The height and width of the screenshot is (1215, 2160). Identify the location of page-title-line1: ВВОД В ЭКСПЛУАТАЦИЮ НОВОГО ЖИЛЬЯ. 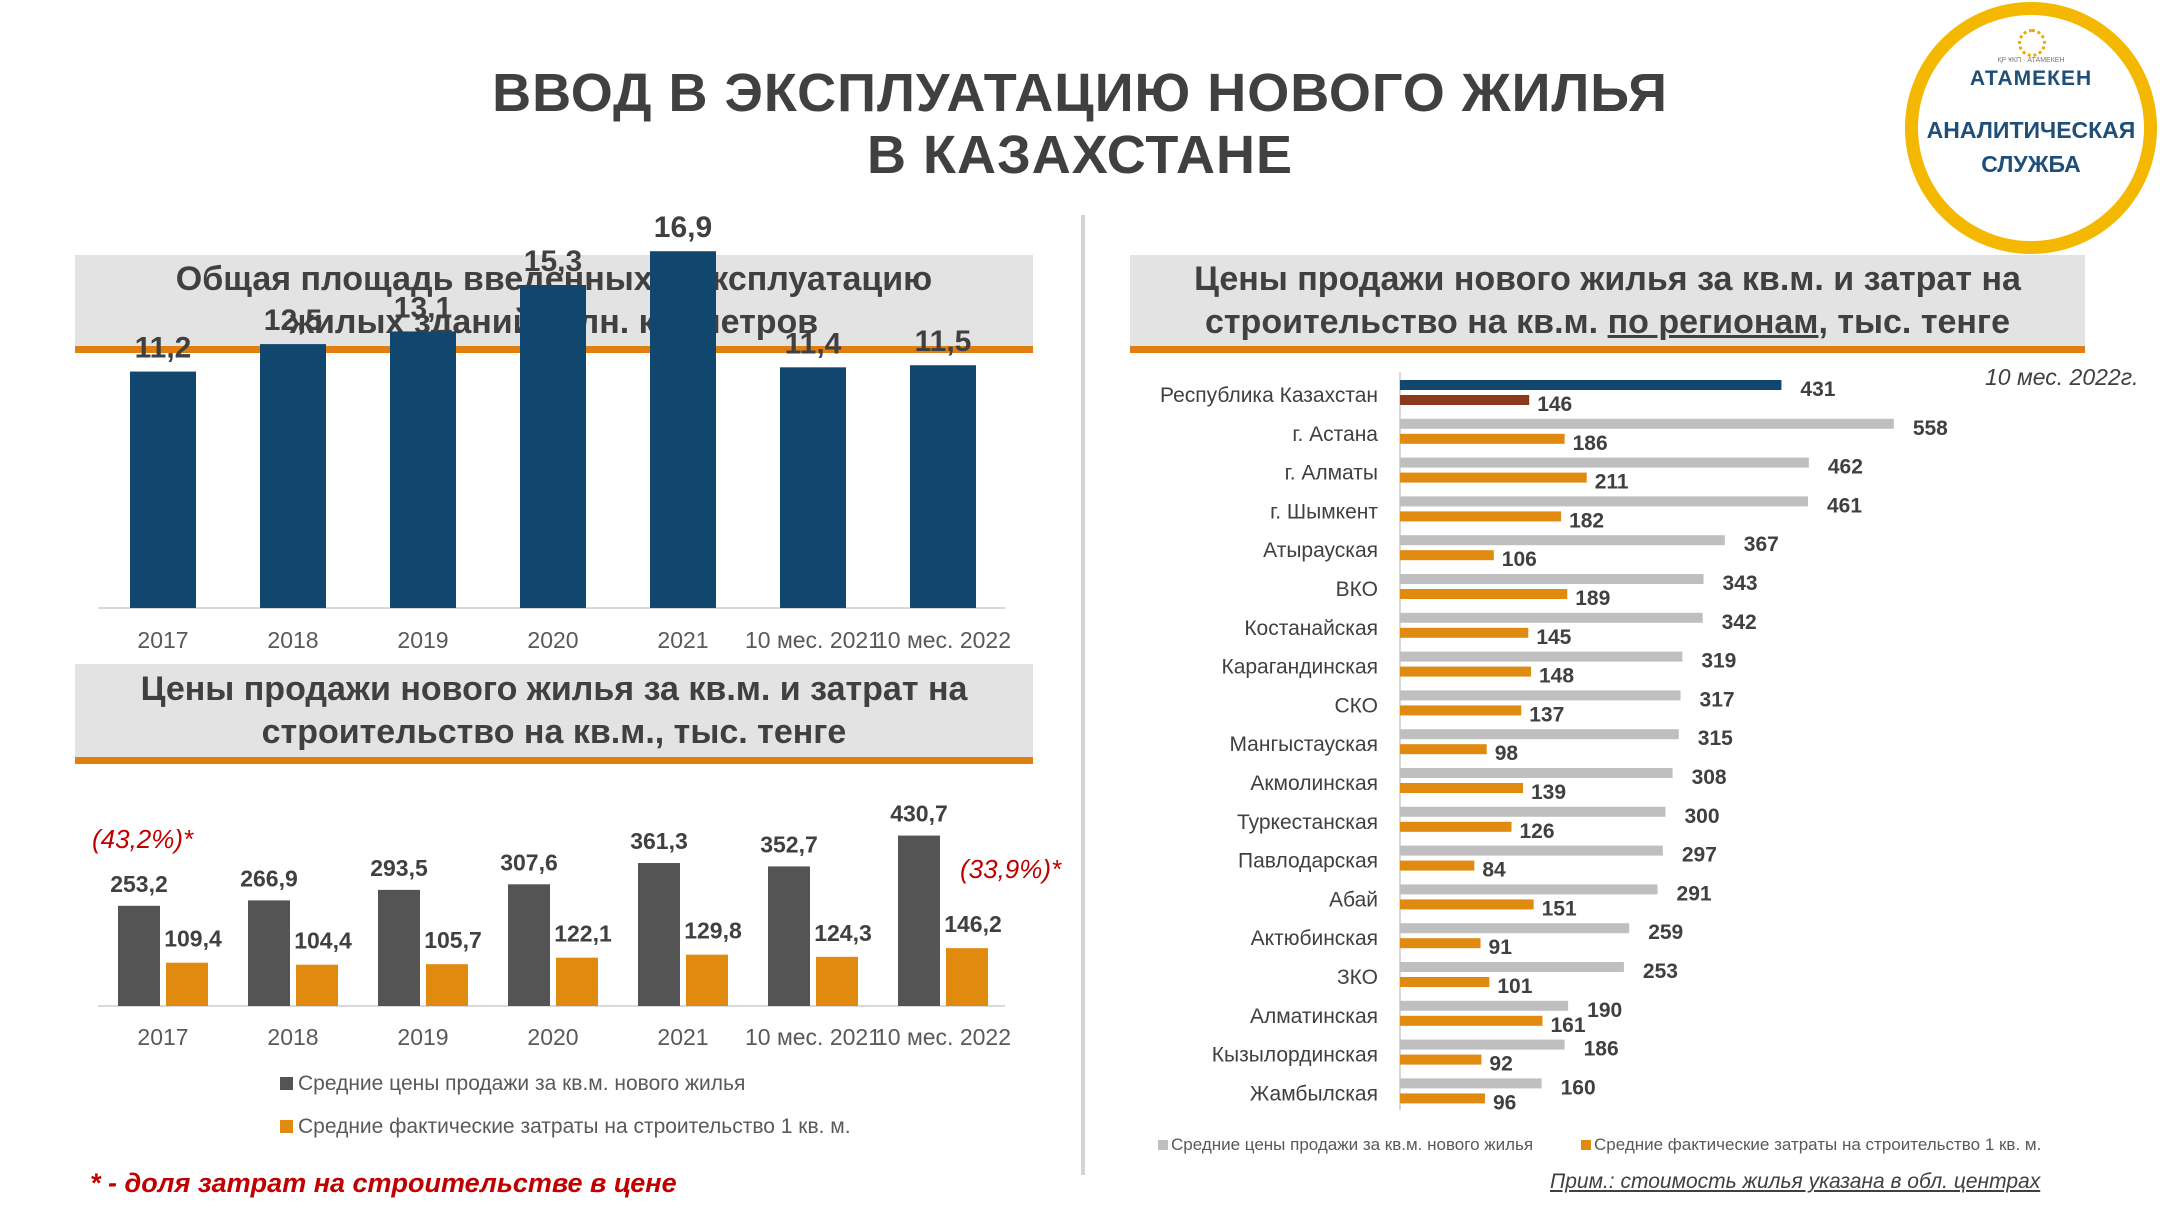
(1080, 93).